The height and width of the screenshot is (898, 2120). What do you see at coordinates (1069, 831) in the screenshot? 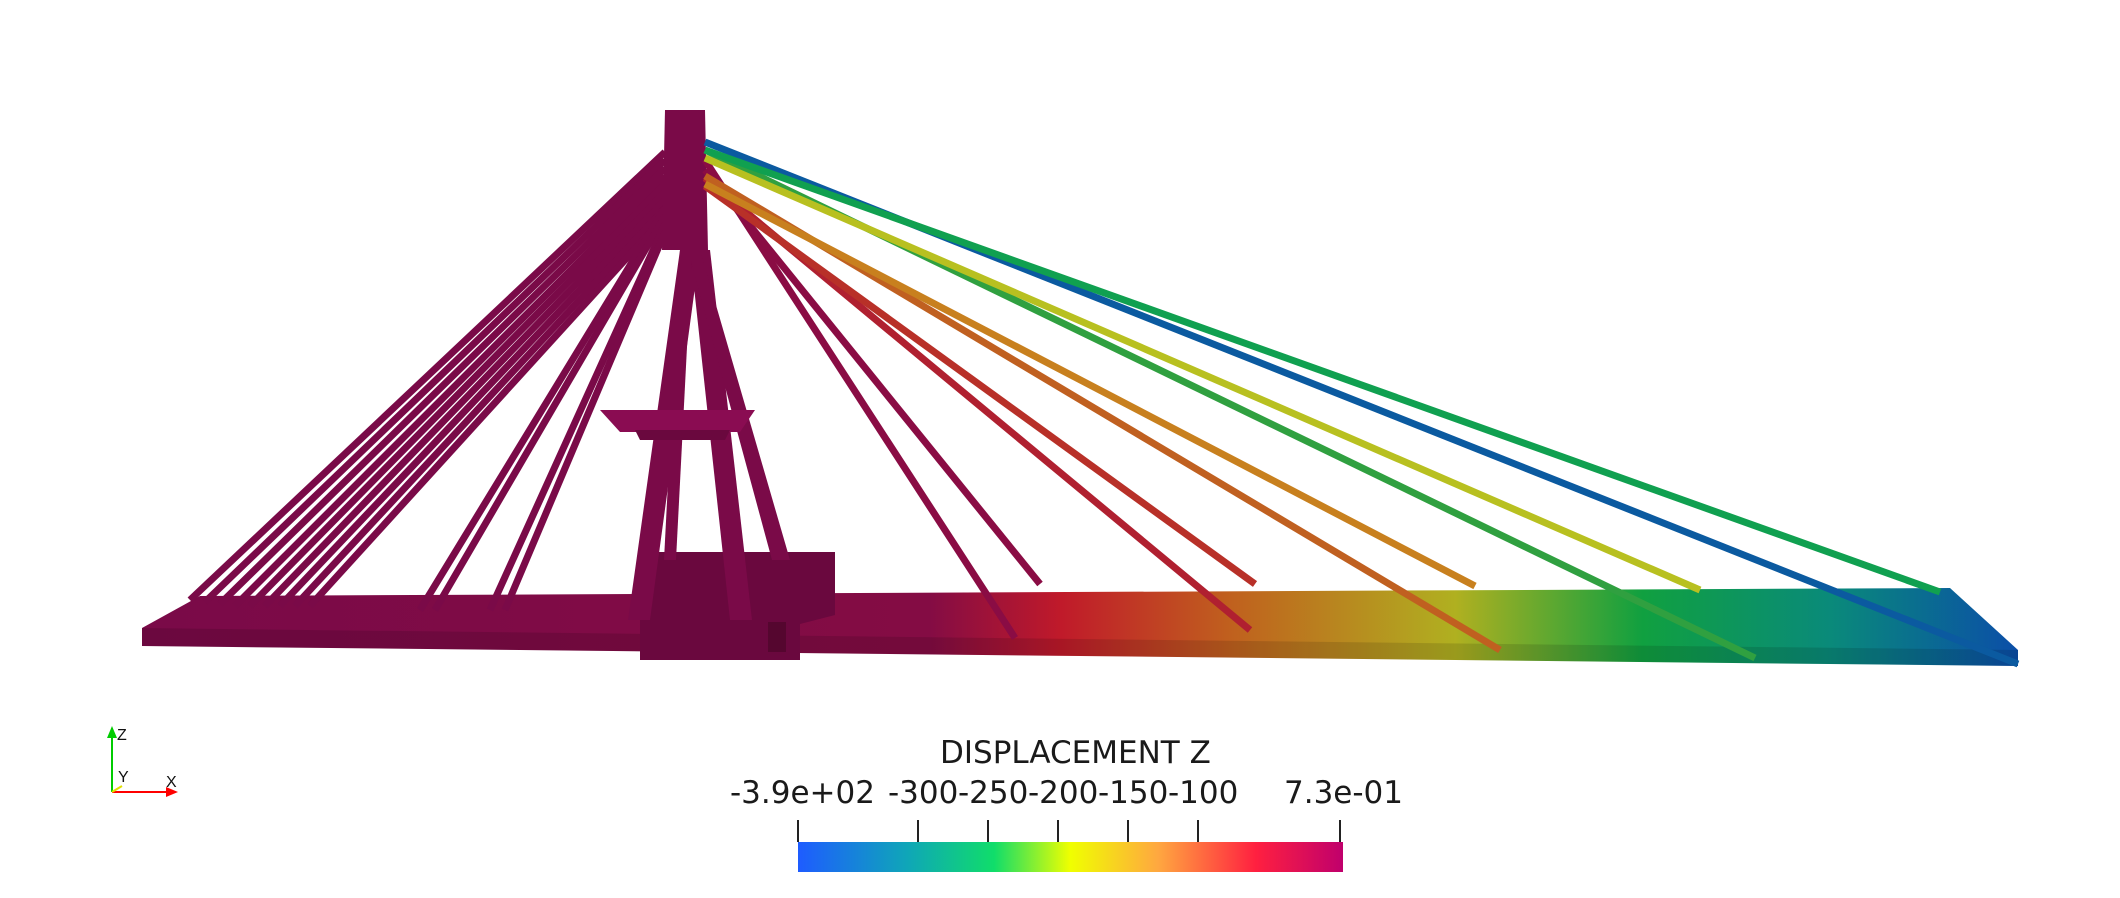
I see `colorbar-ticks` at bounding box center [1069, 831].